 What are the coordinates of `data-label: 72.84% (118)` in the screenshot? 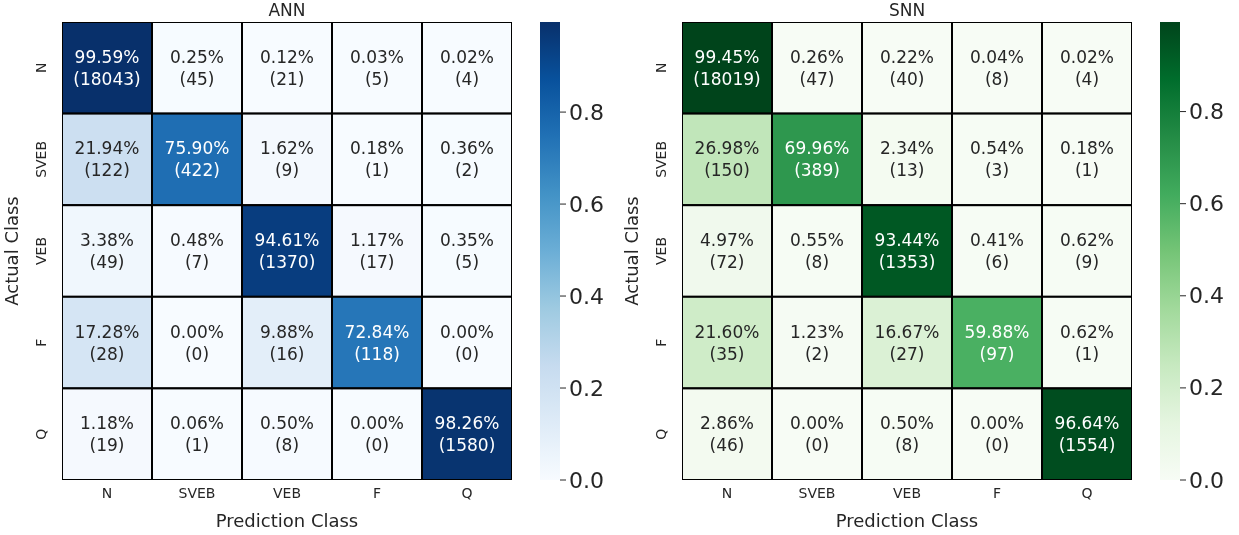 It's located at (377, 342).